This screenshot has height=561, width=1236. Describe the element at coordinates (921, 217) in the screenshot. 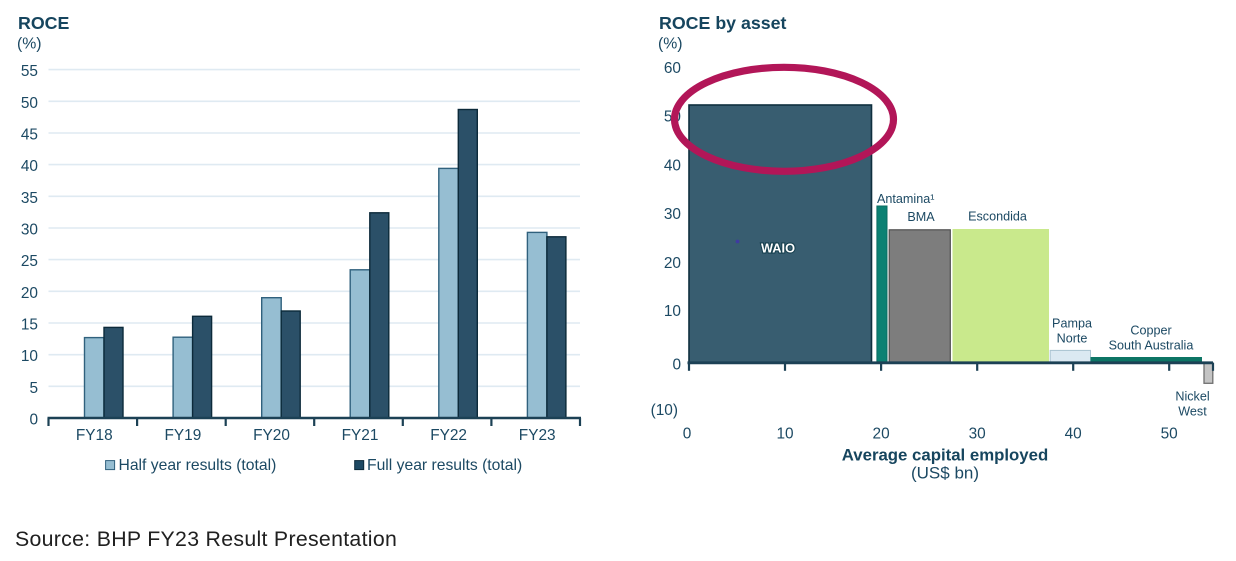

I see `svg-text: BMA` at that location.